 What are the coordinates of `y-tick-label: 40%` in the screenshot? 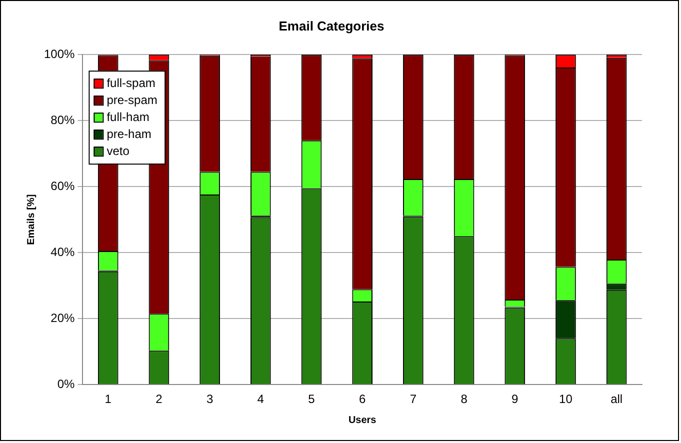 It's located at (63, 251).